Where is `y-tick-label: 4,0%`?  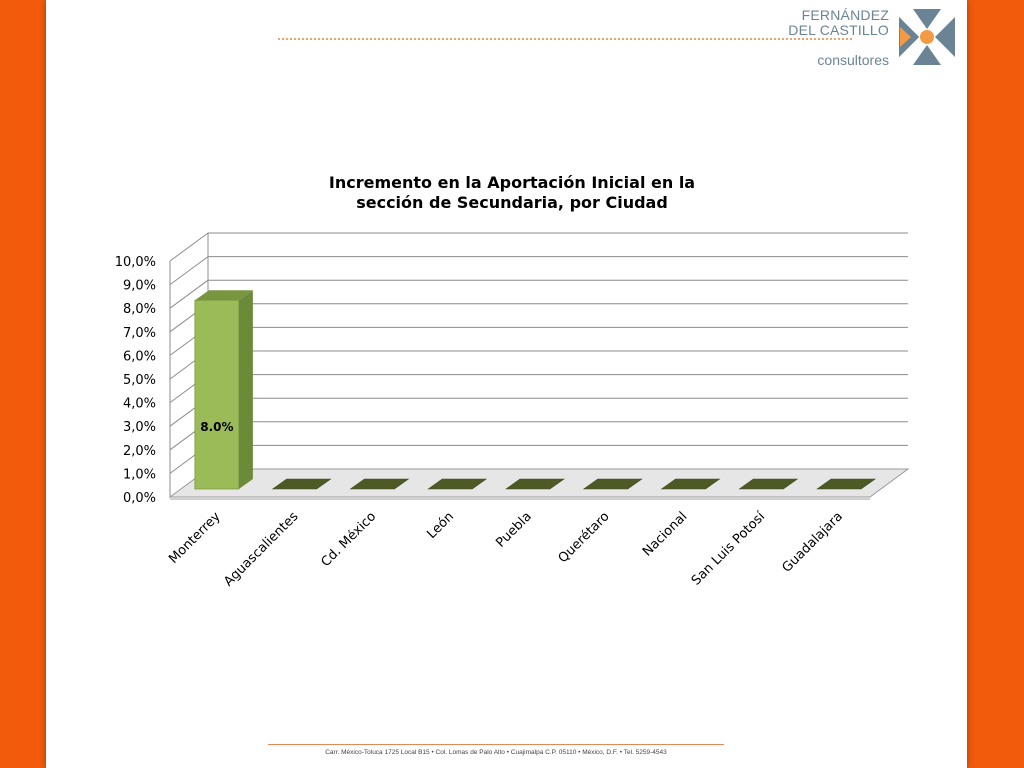
y-tick-label: 4,0% is located at coordinates (139, 404).